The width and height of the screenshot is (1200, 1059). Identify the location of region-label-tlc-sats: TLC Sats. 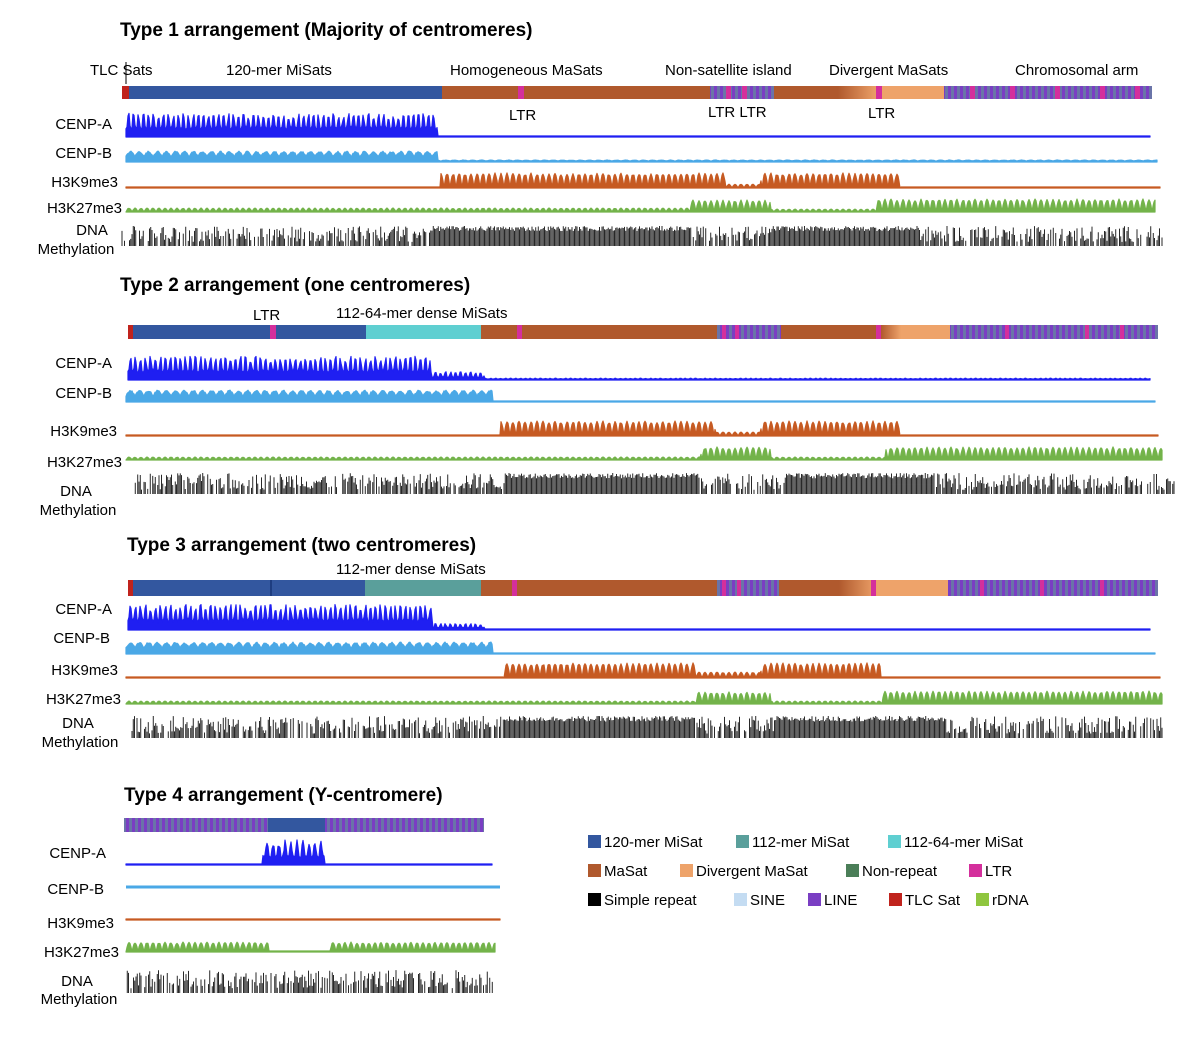
(121, 70).